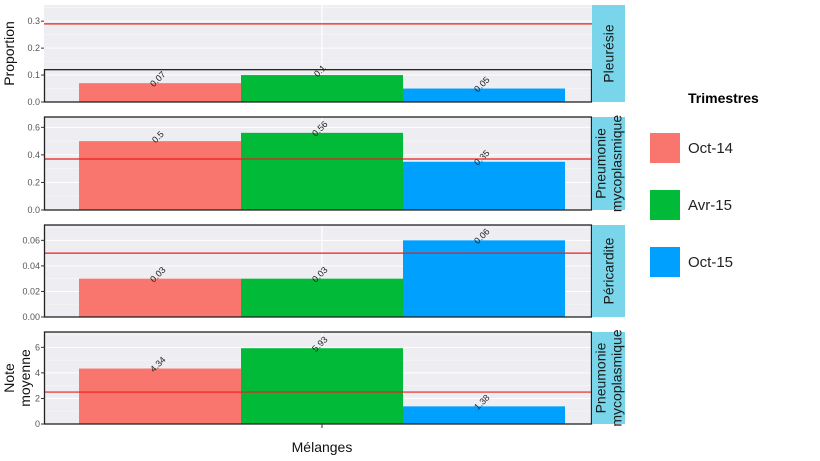 This screenshot has height=461, width=820. I want to click on facet-strip-label: Pleurésie, so click(609, 53).